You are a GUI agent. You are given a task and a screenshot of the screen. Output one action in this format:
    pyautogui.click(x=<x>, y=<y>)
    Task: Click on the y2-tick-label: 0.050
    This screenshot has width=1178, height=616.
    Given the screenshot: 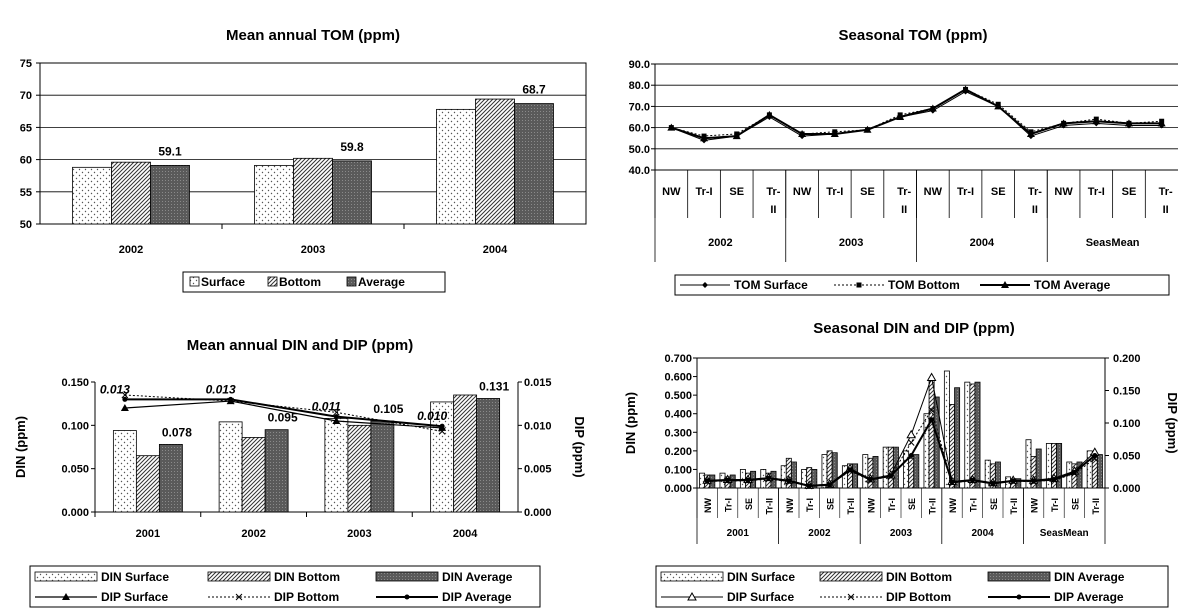 What is the action you would take?
    pyautogui.click(x=1127, y=457)
    